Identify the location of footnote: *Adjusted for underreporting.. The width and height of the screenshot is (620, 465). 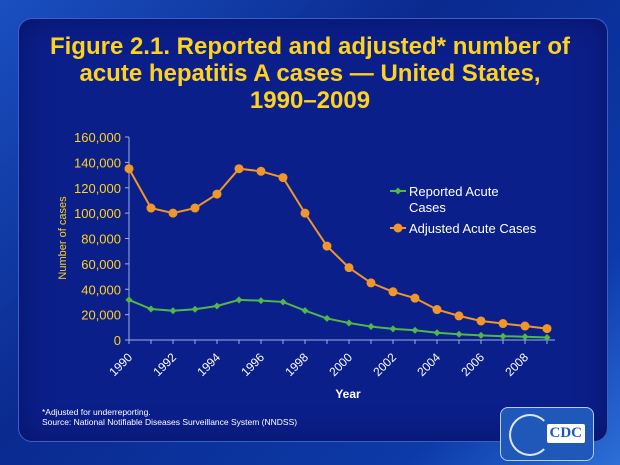
(96, 412).